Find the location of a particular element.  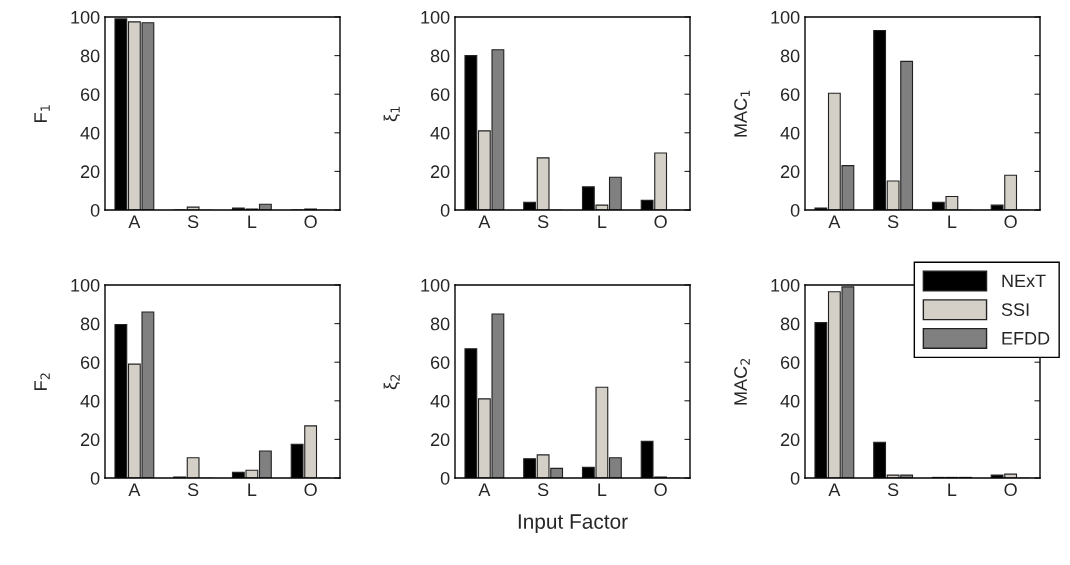

x-axis-title: Input Factor is located at coordinates (573, 523).